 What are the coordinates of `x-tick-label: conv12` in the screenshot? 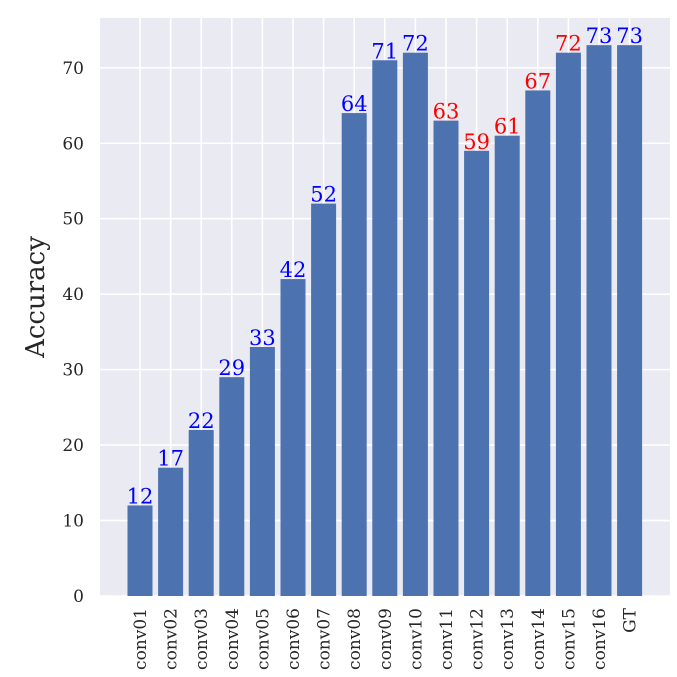 It's located at (478, 639).